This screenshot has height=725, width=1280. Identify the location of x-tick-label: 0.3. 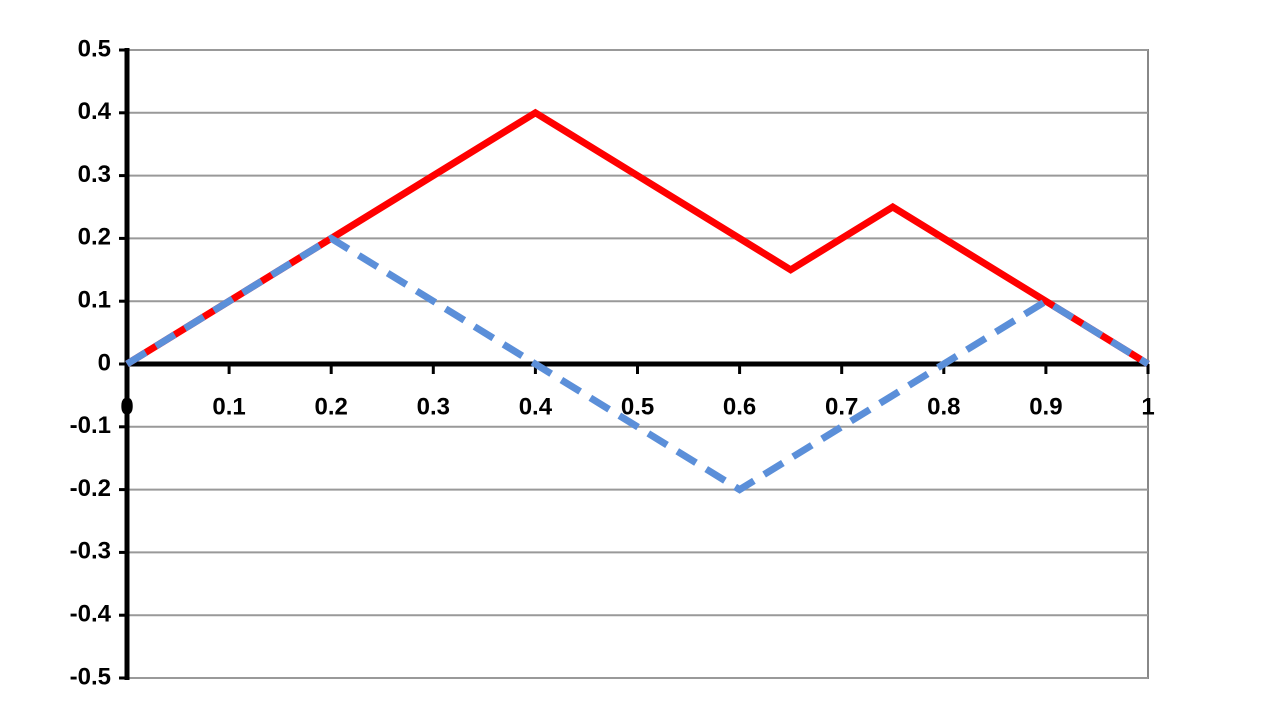
(433, 406).